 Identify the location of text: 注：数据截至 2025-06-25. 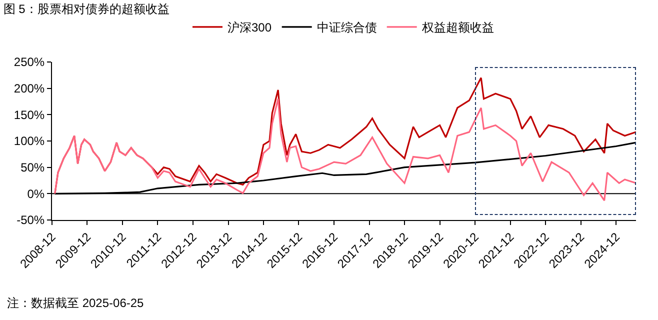
(75, 303).